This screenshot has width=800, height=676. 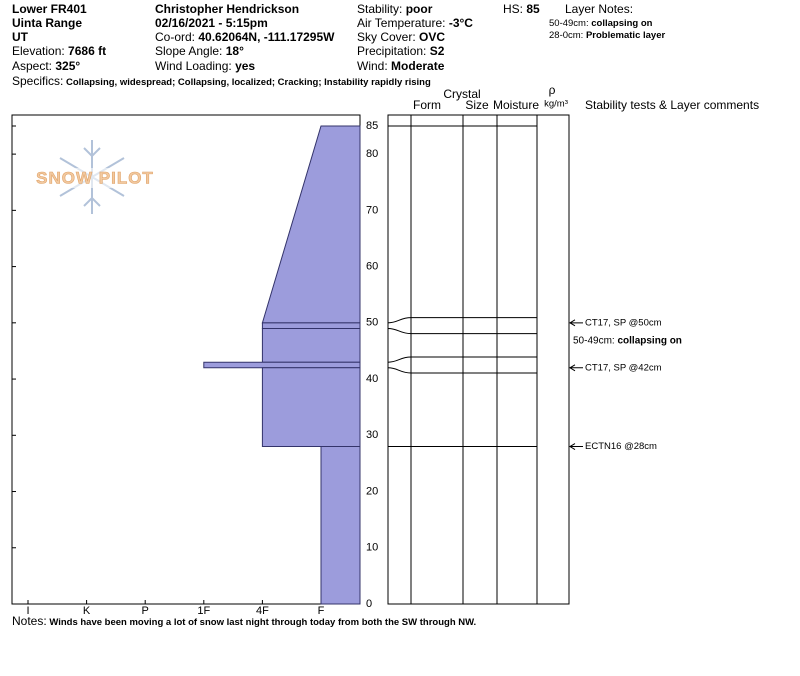 I want to click on depth-label: 60, so click(x=372, y=266).